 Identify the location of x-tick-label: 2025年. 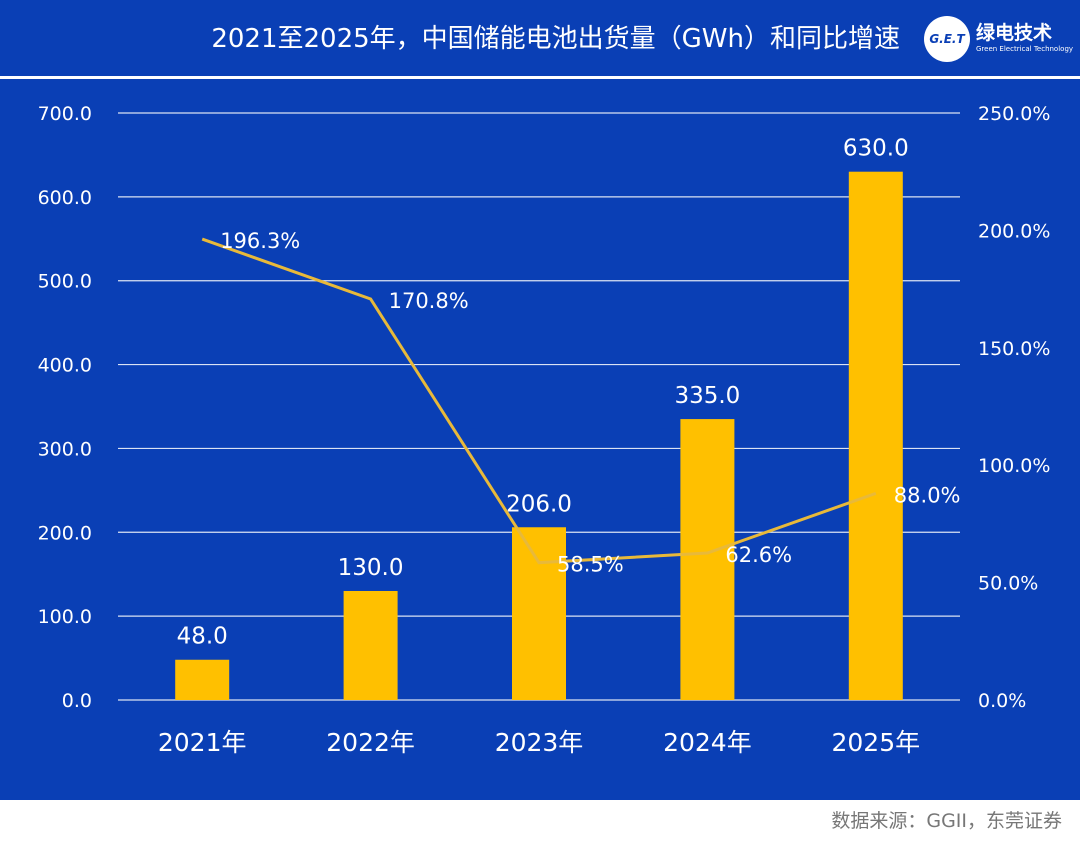
(875, 742).